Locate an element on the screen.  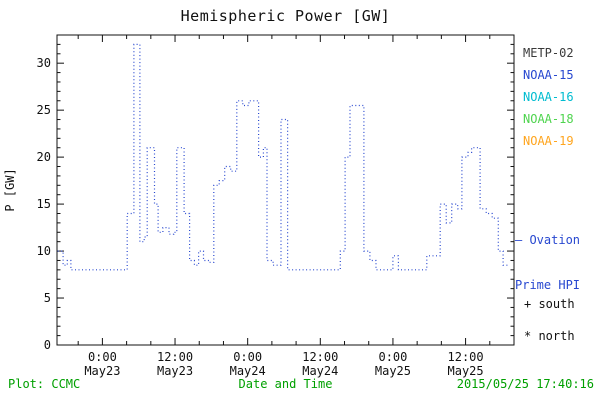
north-marker-label: * north is located at coordinates (549, 336).